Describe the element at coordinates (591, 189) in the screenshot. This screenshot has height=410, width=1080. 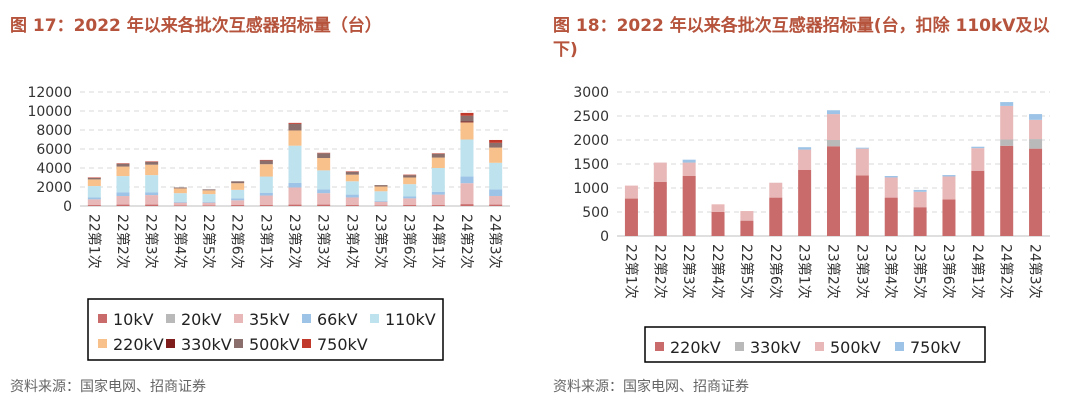
I see `y-tick-label: 1000` at that location.